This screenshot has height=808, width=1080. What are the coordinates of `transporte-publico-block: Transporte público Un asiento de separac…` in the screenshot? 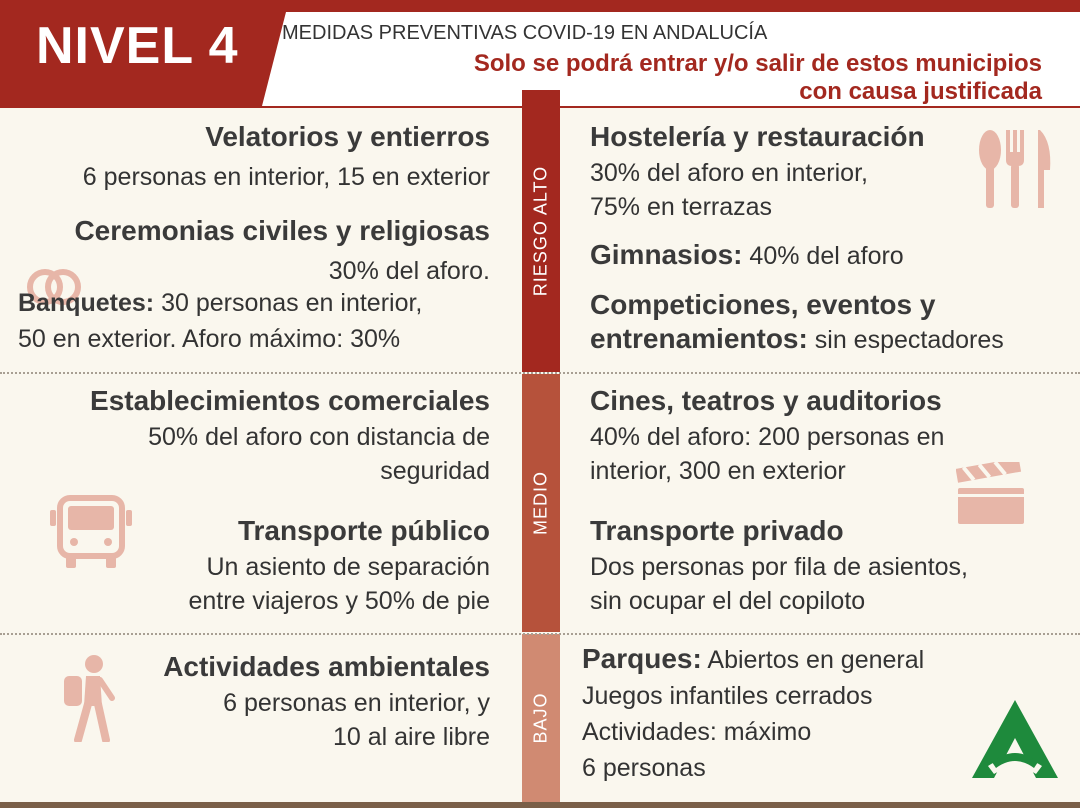 It's located at (339, 566).